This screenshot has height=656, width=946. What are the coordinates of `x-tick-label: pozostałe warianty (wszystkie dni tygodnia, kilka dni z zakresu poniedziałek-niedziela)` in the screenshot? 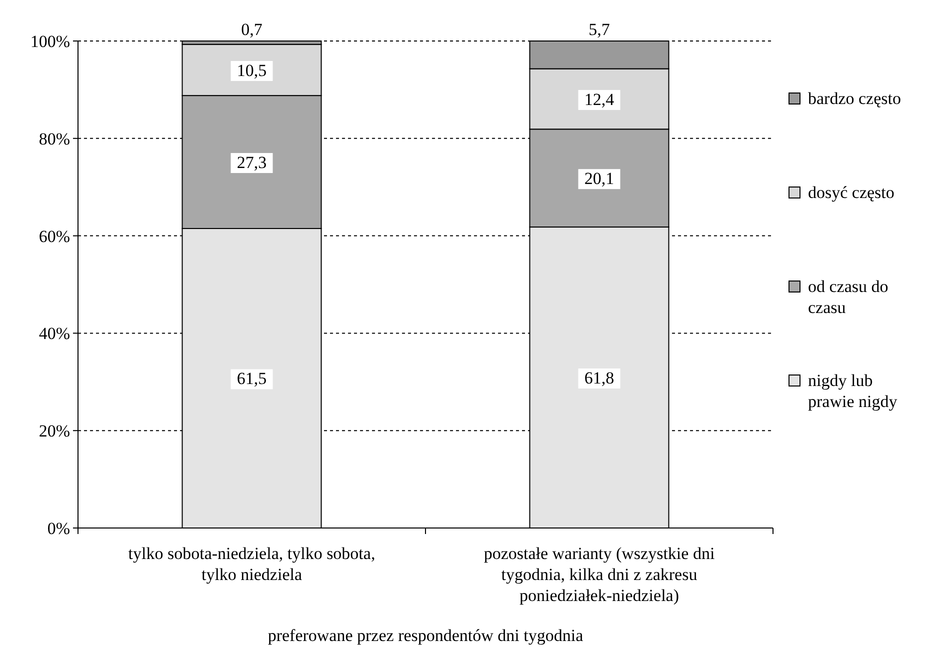 It's located at (599, 574).